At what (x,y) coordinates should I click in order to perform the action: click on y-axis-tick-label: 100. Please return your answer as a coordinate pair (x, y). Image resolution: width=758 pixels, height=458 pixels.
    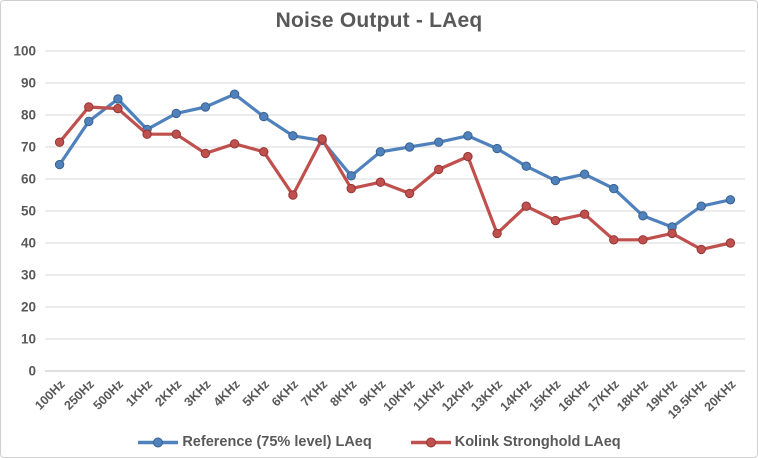
    Looking at the image, I should click on (24, 51).